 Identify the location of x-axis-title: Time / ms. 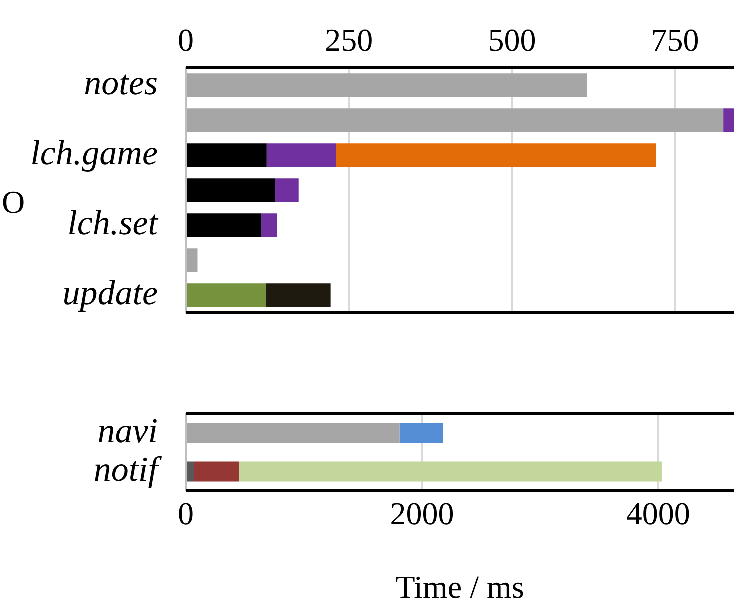
(460, 587).